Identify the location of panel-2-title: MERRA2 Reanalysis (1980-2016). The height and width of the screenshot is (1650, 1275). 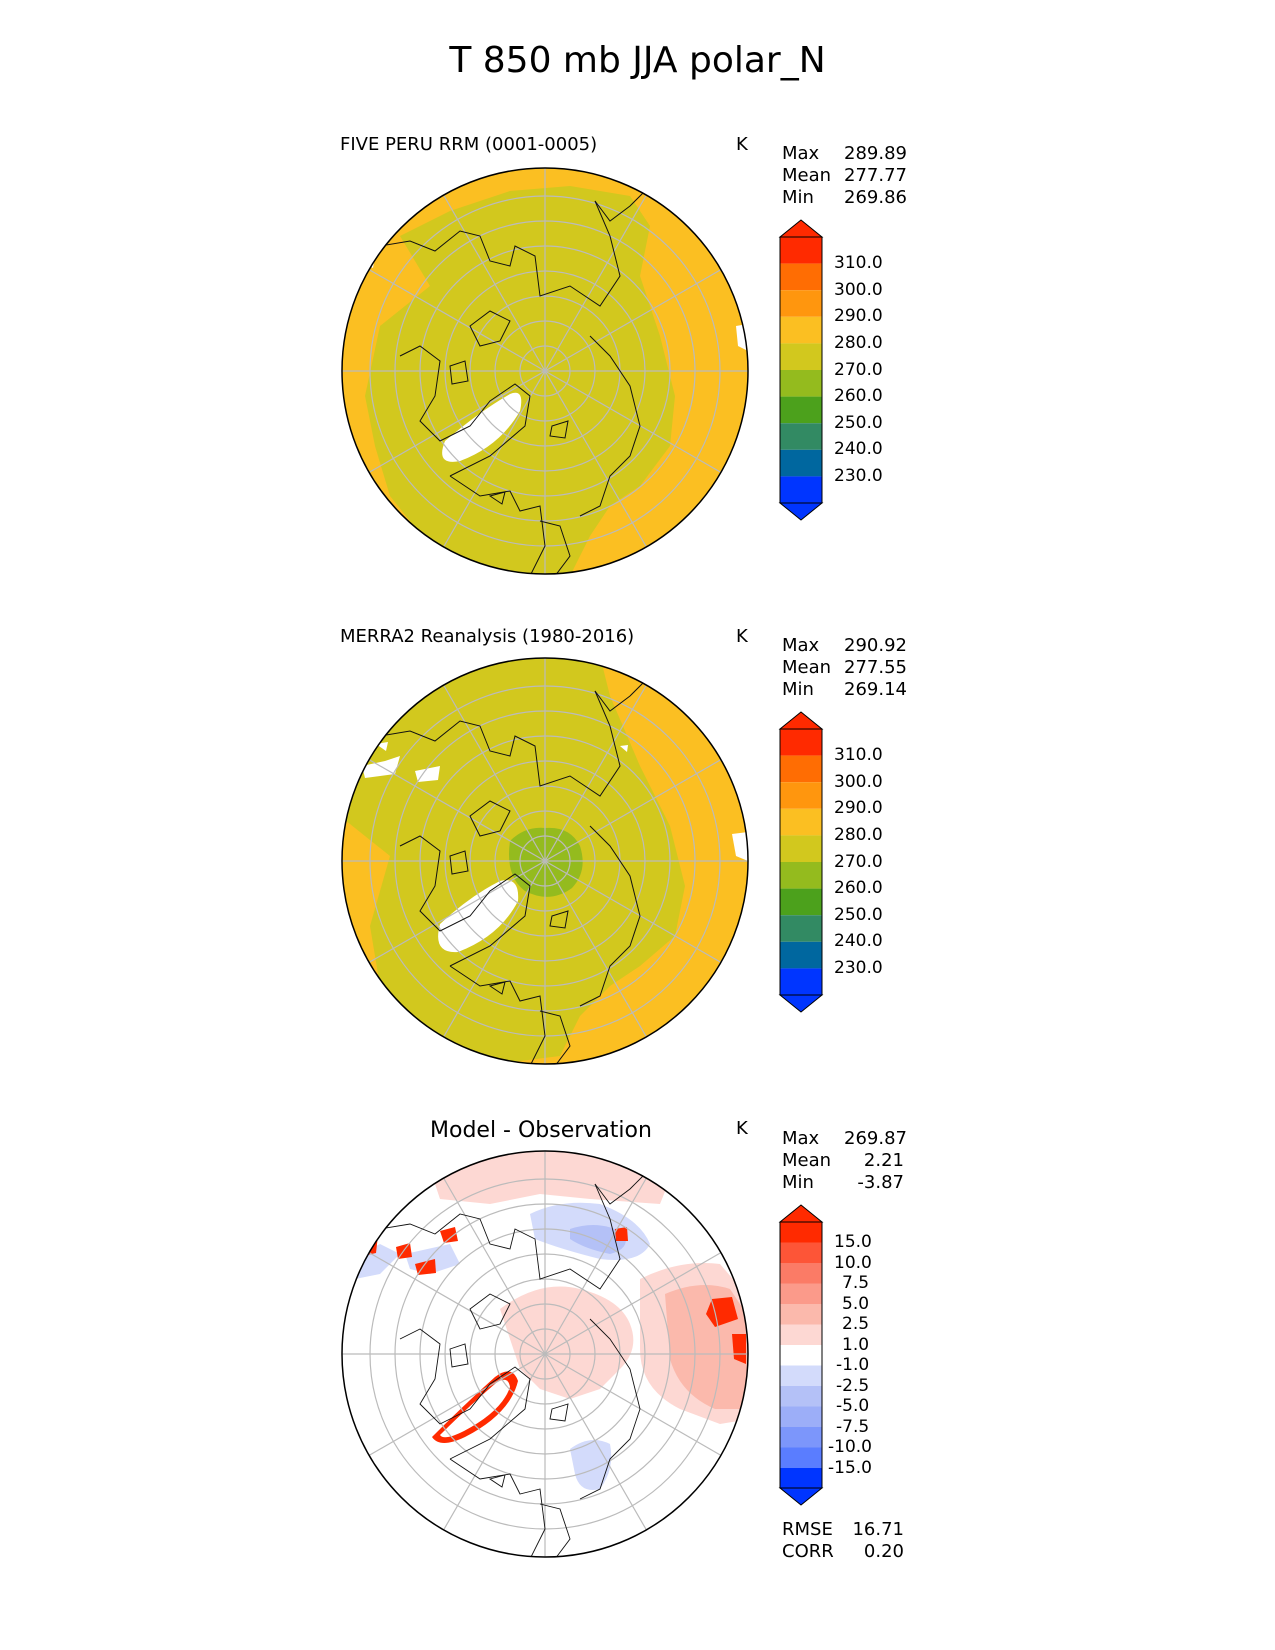
(487, 636).